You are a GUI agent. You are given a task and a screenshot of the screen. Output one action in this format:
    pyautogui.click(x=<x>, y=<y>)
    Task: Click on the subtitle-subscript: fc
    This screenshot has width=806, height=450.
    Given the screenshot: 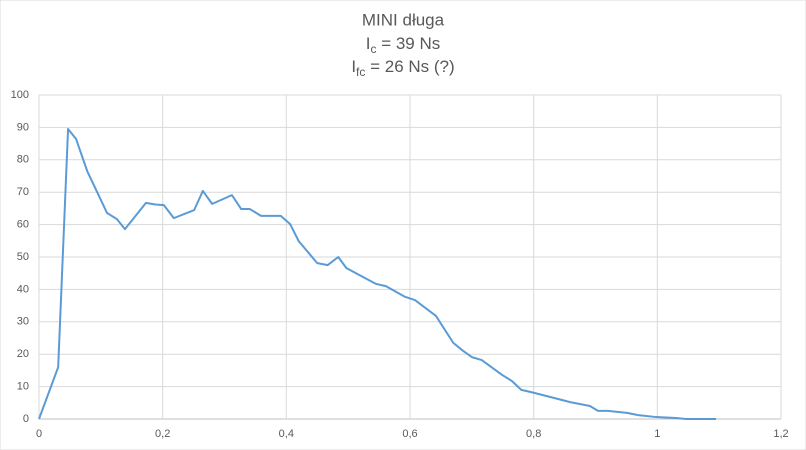 What is the action you would take?
    pyautogui.click(x=360, y=72)
    